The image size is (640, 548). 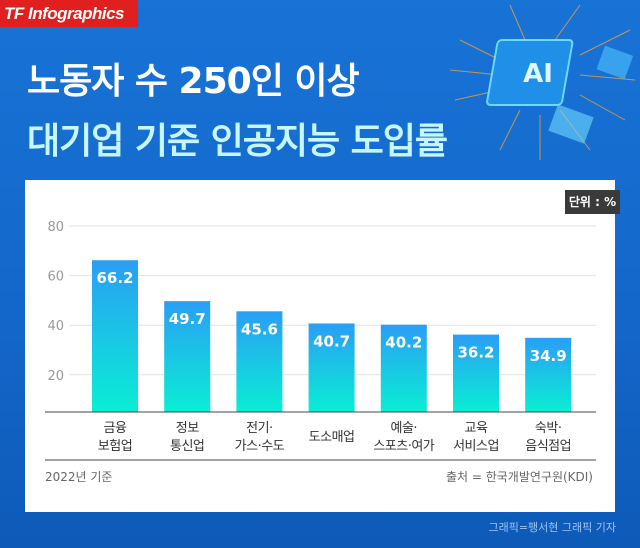 What do you see at coordinates (187, 428) in the screenshot?
I see `x-category-label: 정보` at bounding box center [187, 428].